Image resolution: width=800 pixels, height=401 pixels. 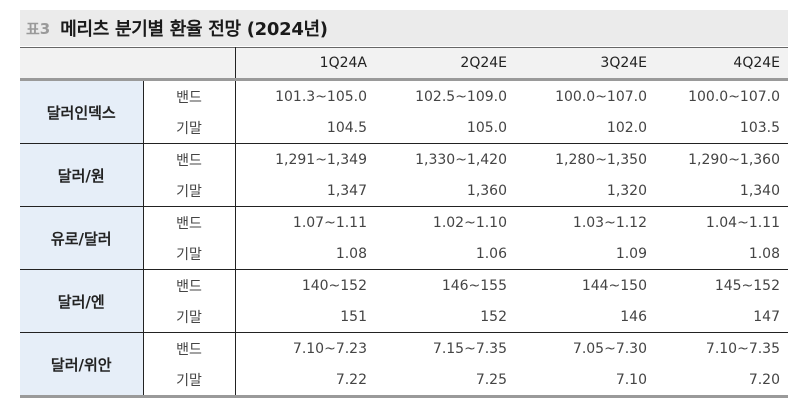 I want to click on table-row: 기말 104.5 105.0 102.0 103.5, so click(x=404, y=128).